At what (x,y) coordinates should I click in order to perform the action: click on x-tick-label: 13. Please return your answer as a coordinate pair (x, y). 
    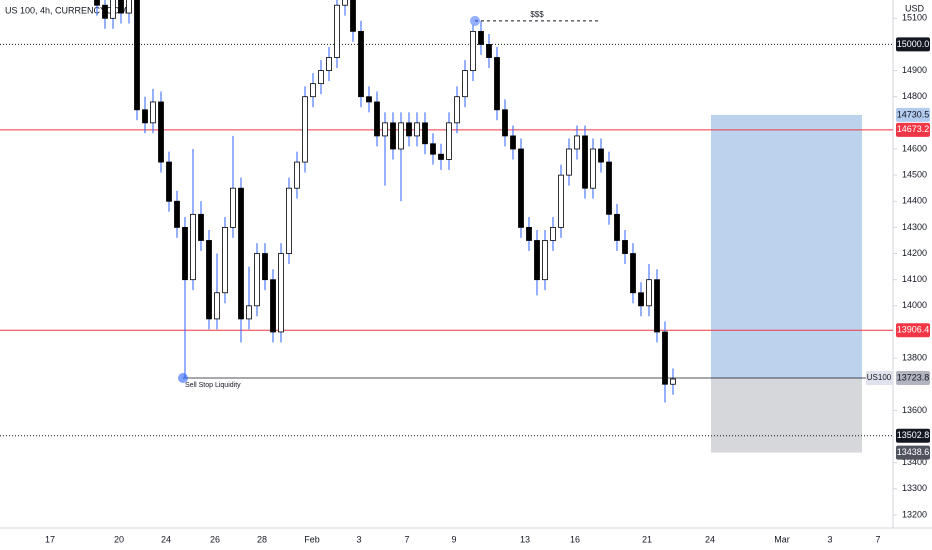
    Looking at the image, I should click on (525, 539).